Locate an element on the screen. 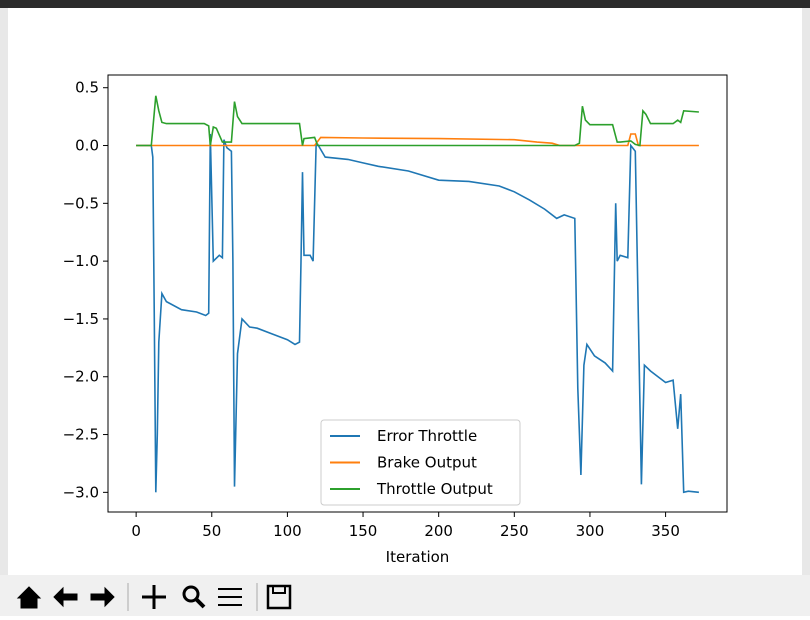 This screenshot has height=620, width=810. x-tick-label: 350 is located at coordinates (665, 531).